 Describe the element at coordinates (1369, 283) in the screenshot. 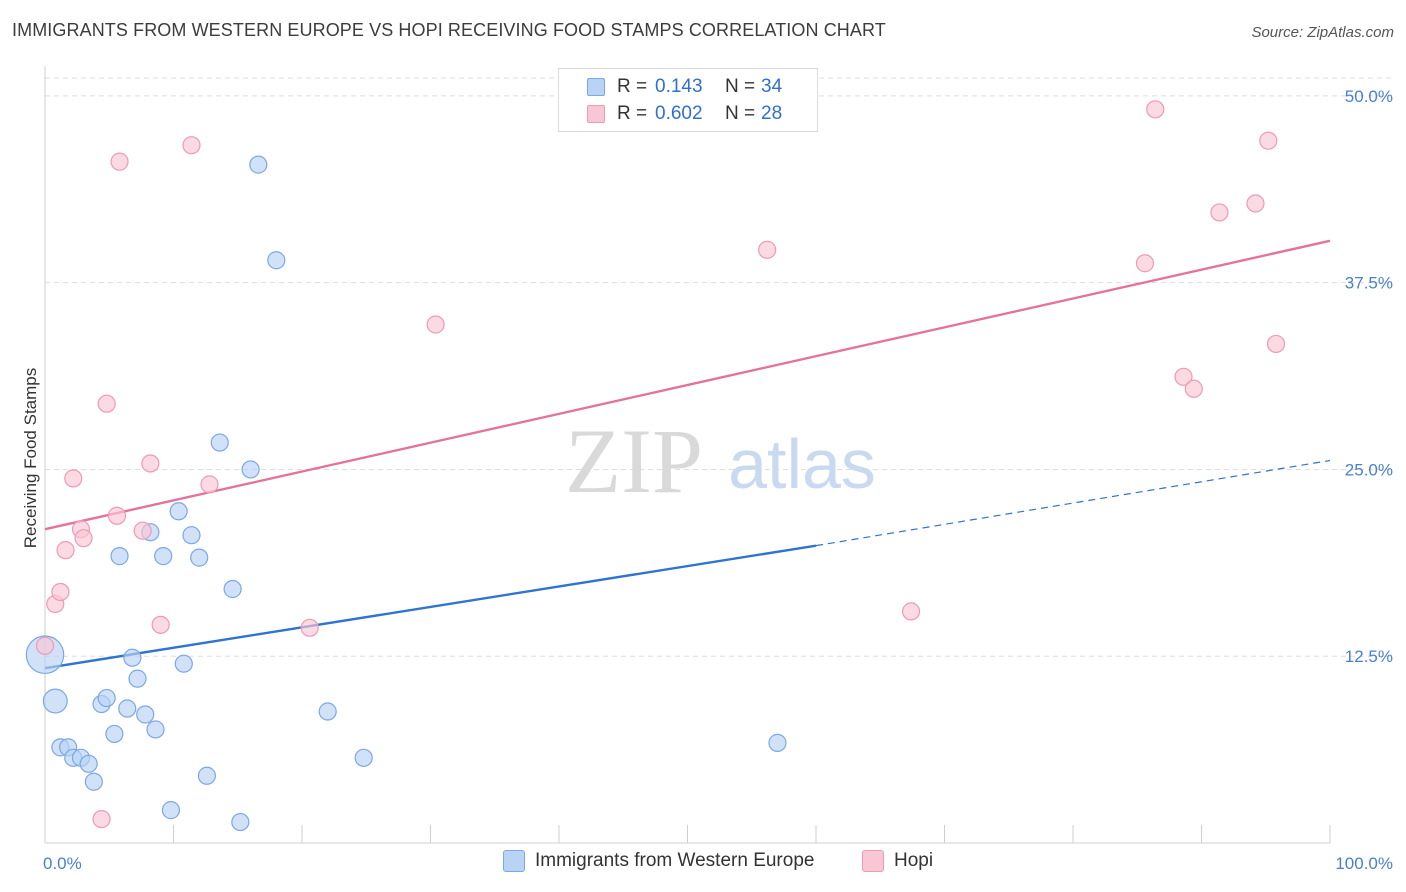

I see `y-tick-label: 37.5%` at that location.